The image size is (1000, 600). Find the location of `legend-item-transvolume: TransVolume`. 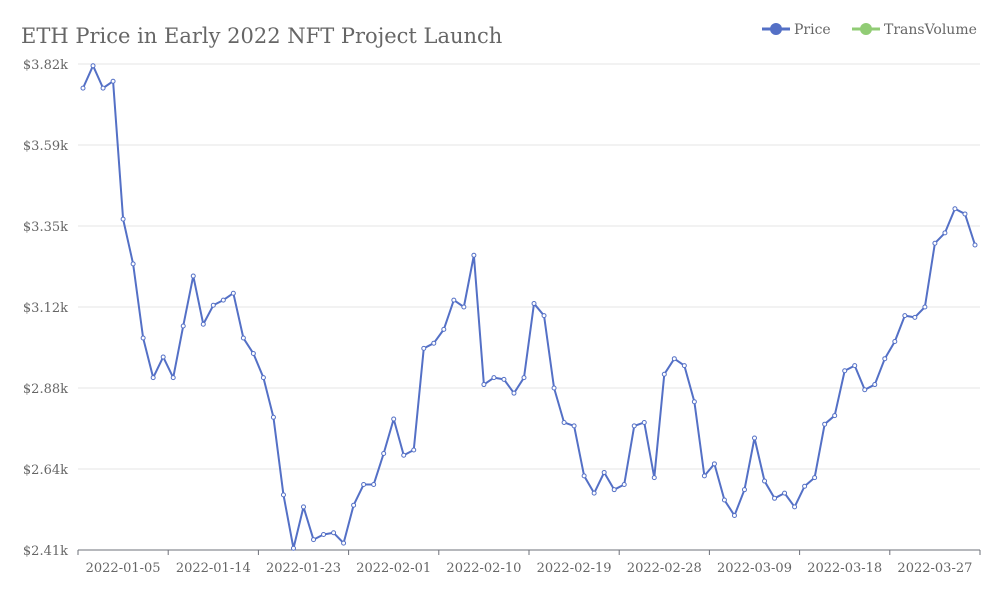

legend-item-transvolume: TransVolume is located at coordinates (914, 30).